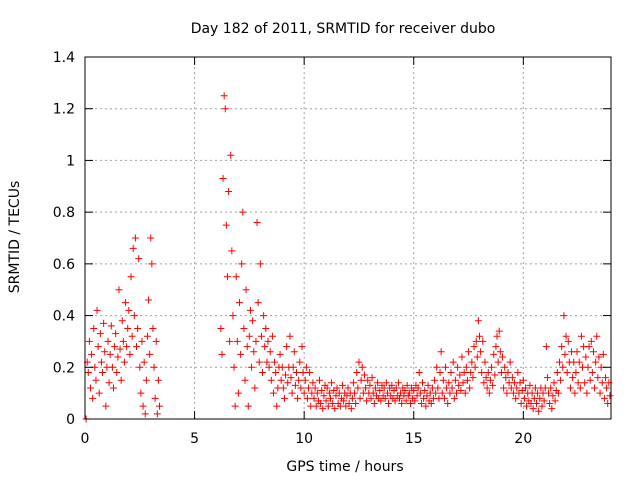 This screenshot has height=484, width=640. Describe the element at coordinates (64, 265) in the screenshot. I see `y-tick-label: 0.6` at that location.